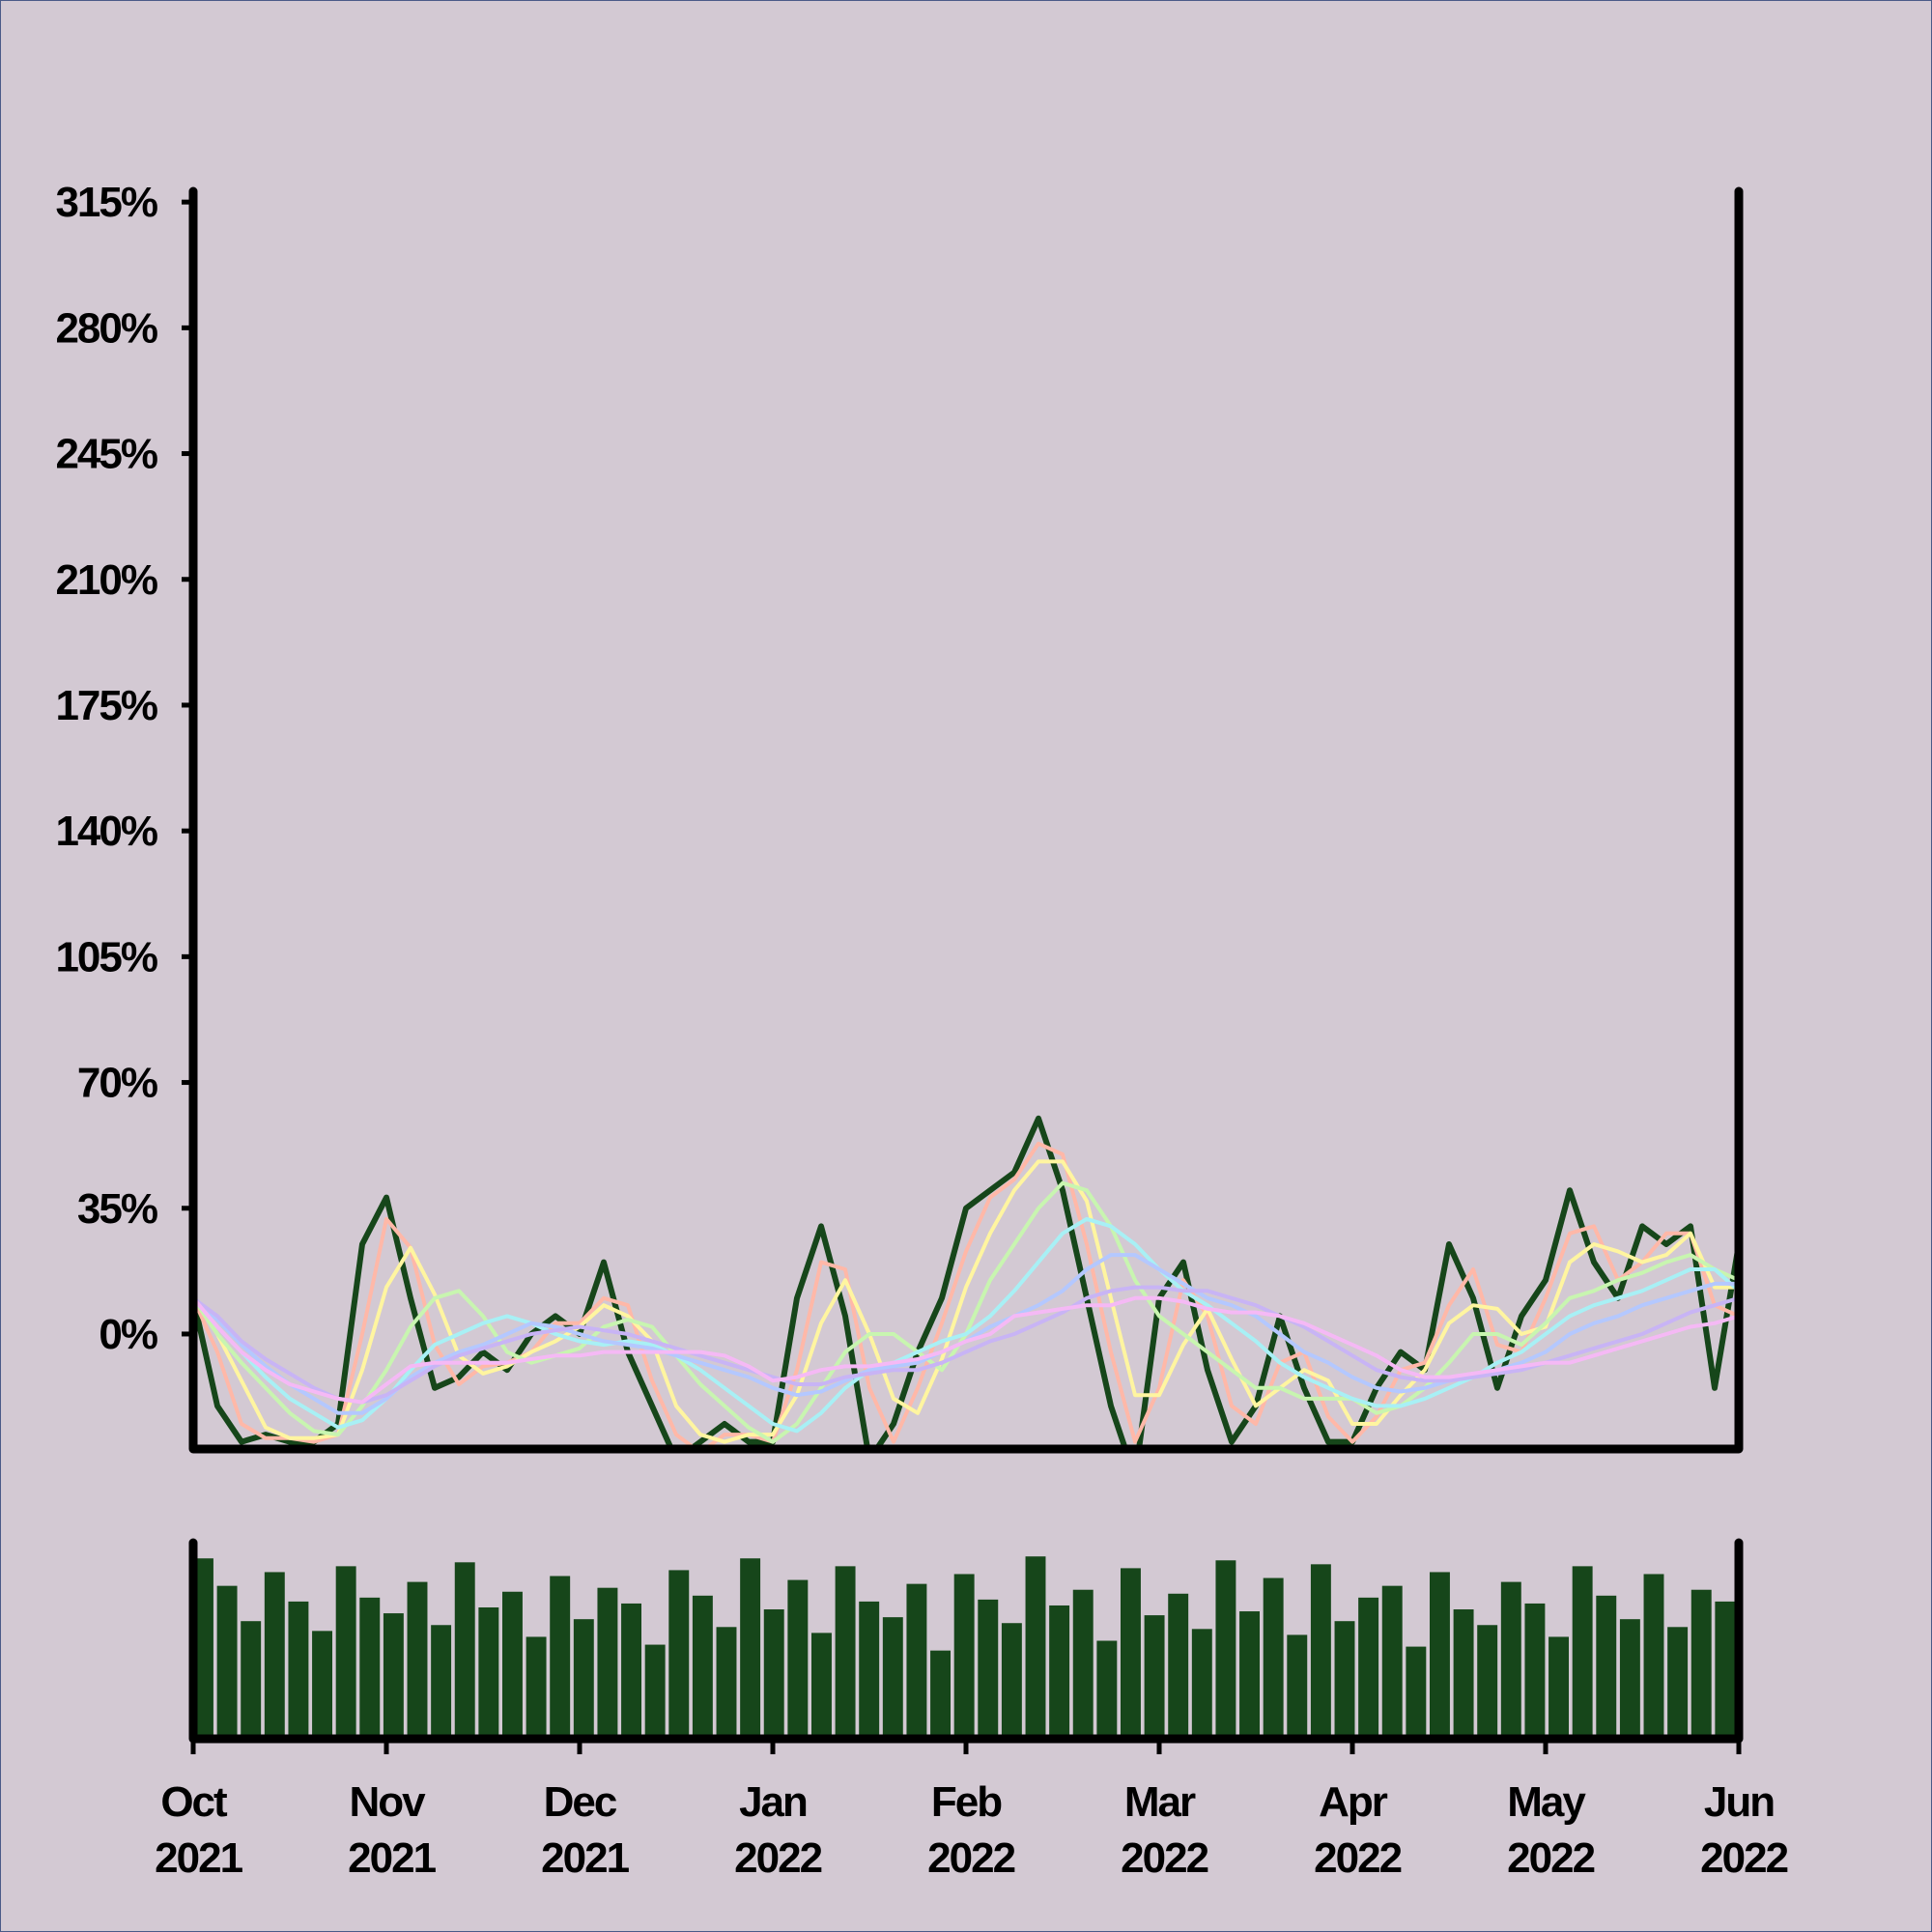 The width and height of the screenshot is (1932, 1932). What do you see at coordinates (1160, 1802) in the screenshot?
I see `x-tick-label-line: Mar` at bounding box center [1160, 1802].